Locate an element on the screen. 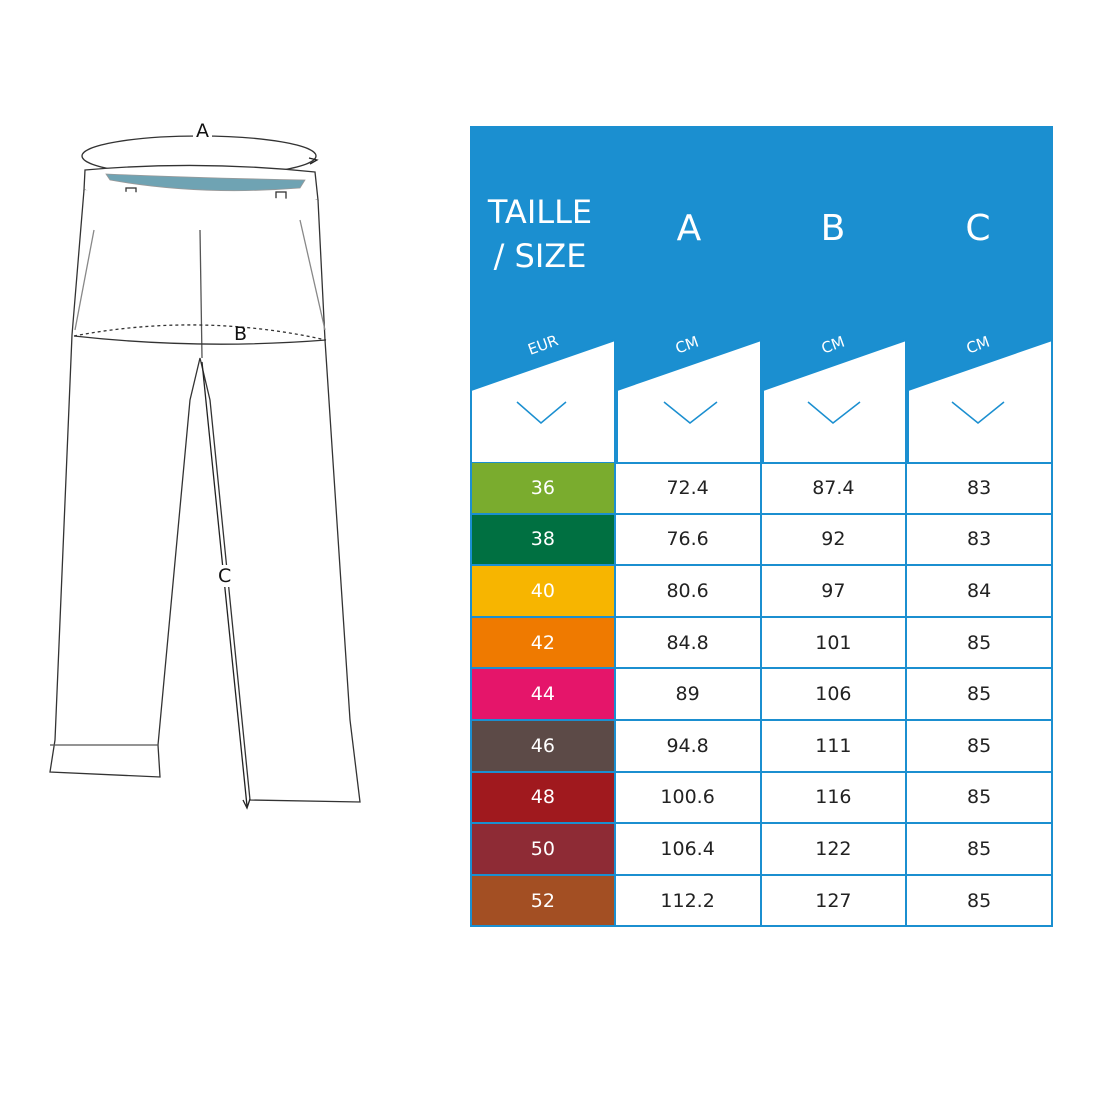 The width and height of the screenshot is (1100, 1100). value-b-cell: 101 is located at coordinates (834, 643).